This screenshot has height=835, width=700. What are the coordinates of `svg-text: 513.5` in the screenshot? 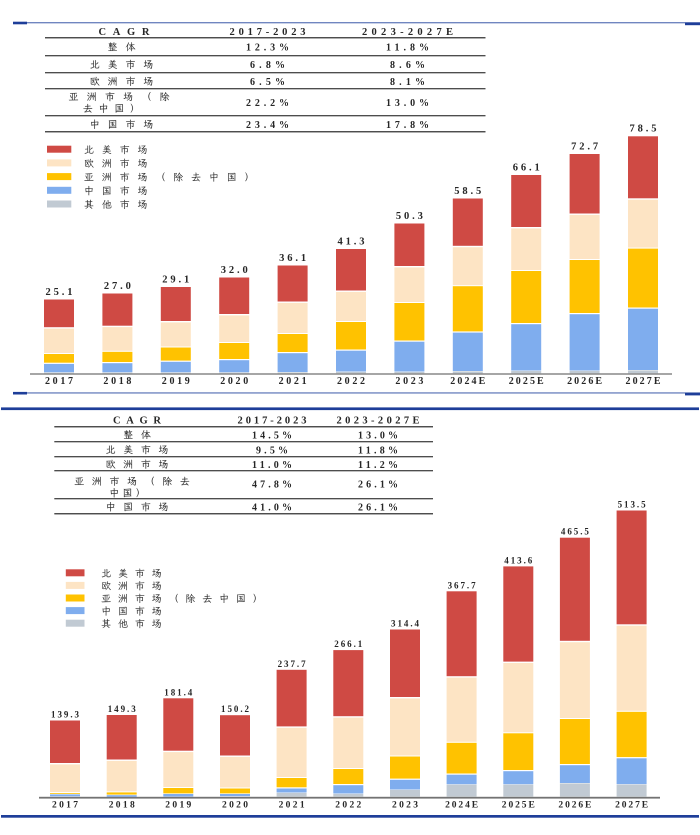 It's located at (632, 505).